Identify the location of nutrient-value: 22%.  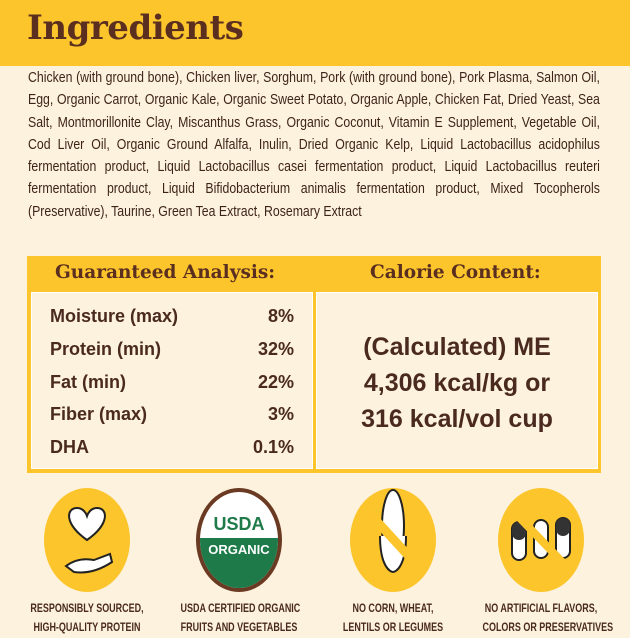
(275, 382).